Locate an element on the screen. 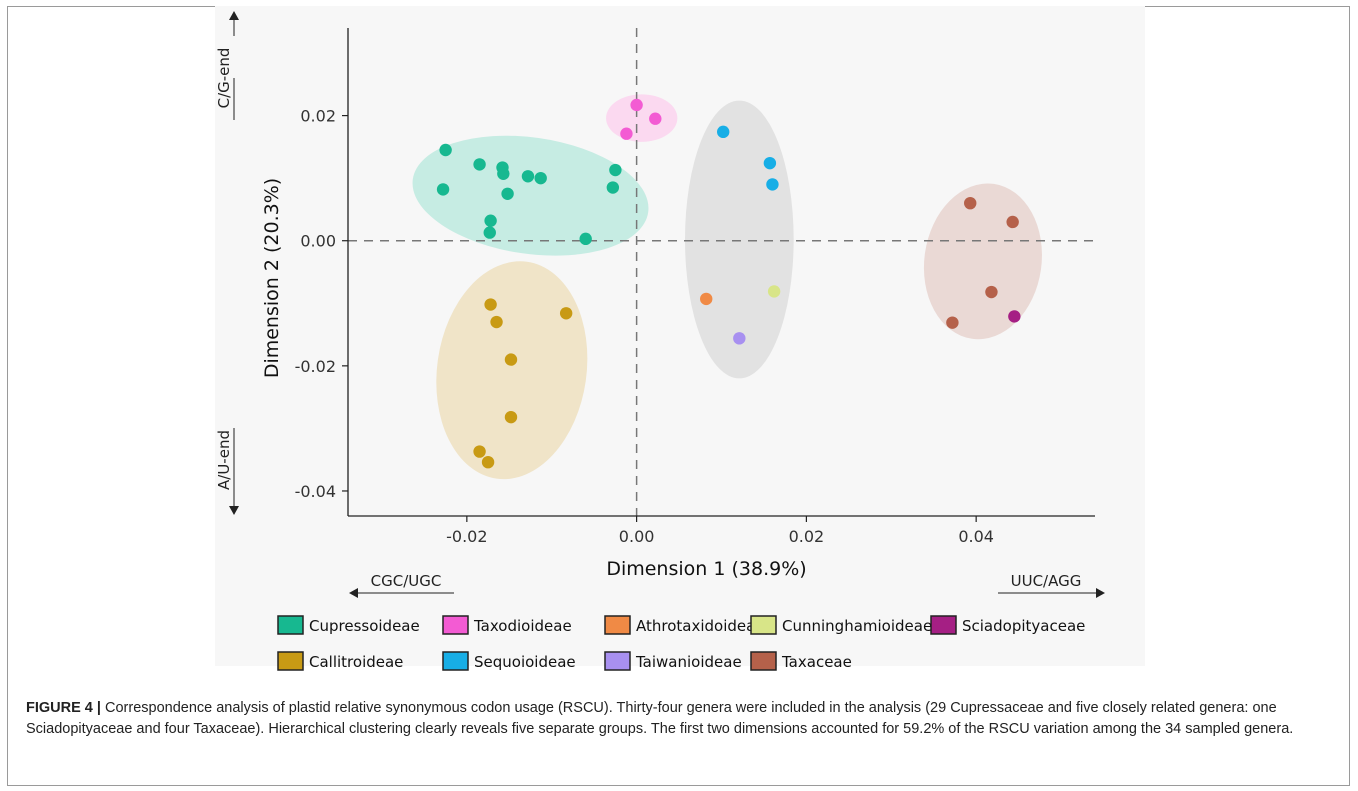 The image size is (1358, 791). legend-label-sciadopityaceae: Sciadopityaceae is located at coordinates (1023, 626).